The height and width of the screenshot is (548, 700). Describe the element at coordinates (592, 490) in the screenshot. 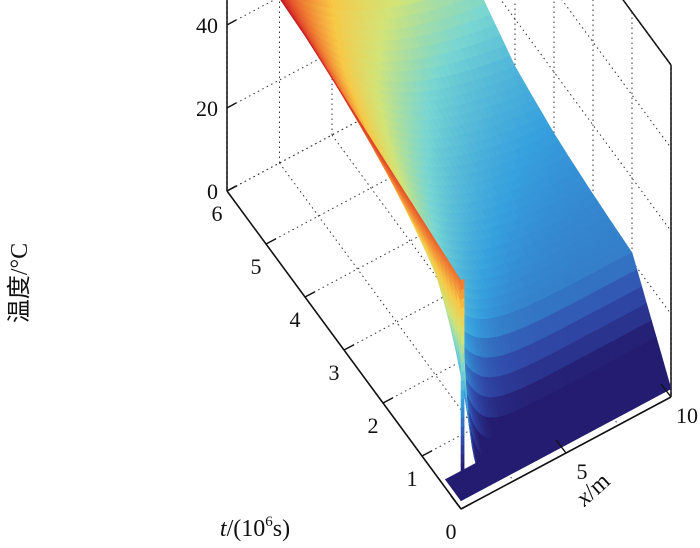

I see `x-axis-title: x/m` at that location.